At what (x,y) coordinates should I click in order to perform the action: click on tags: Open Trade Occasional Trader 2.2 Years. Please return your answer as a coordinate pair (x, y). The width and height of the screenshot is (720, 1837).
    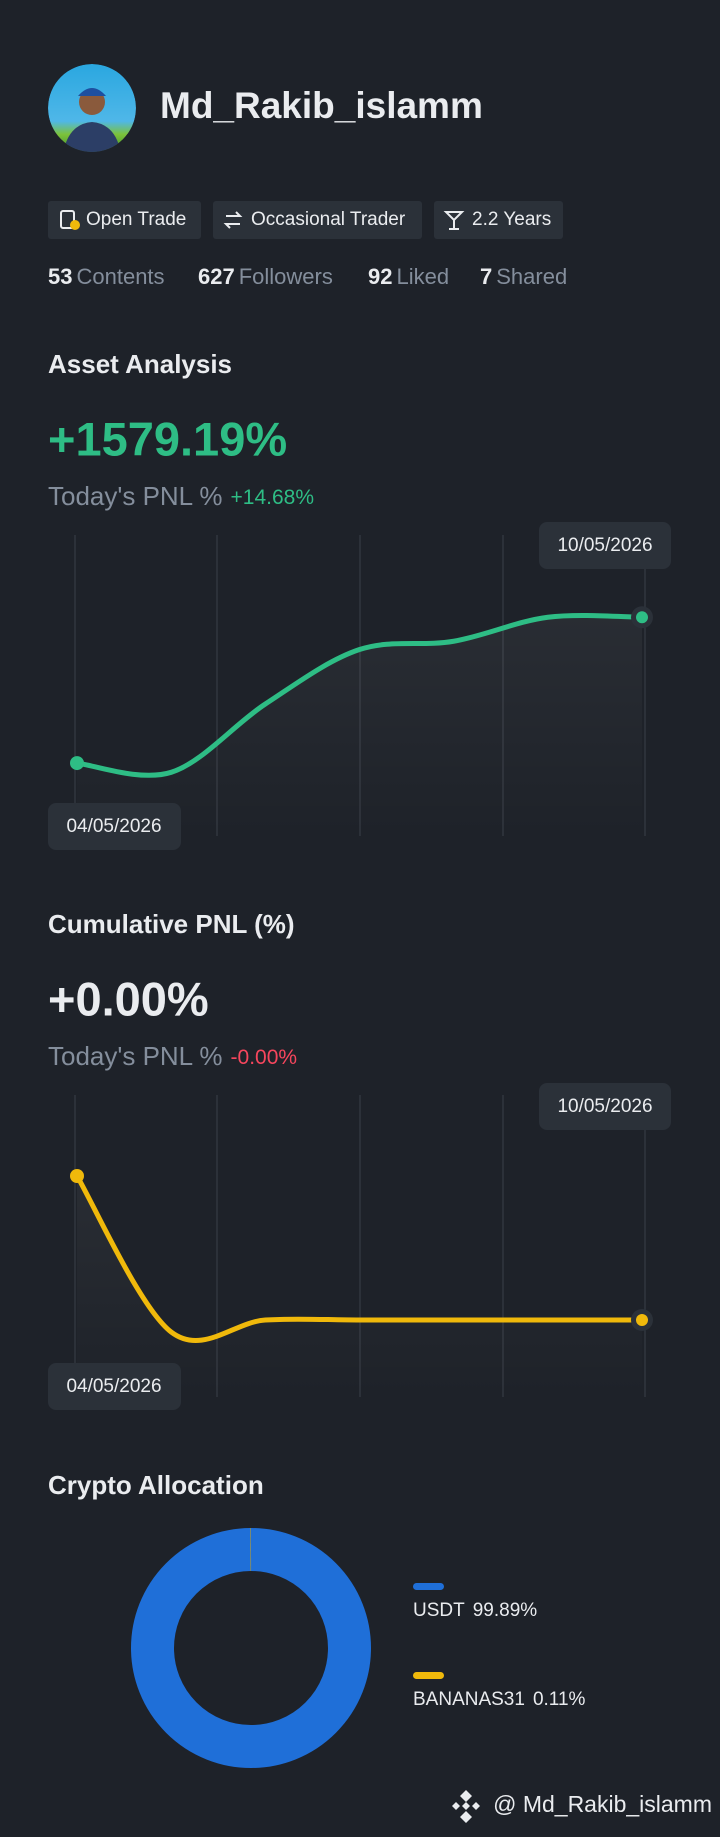
    Looking at the image, I should click on (305, 220).